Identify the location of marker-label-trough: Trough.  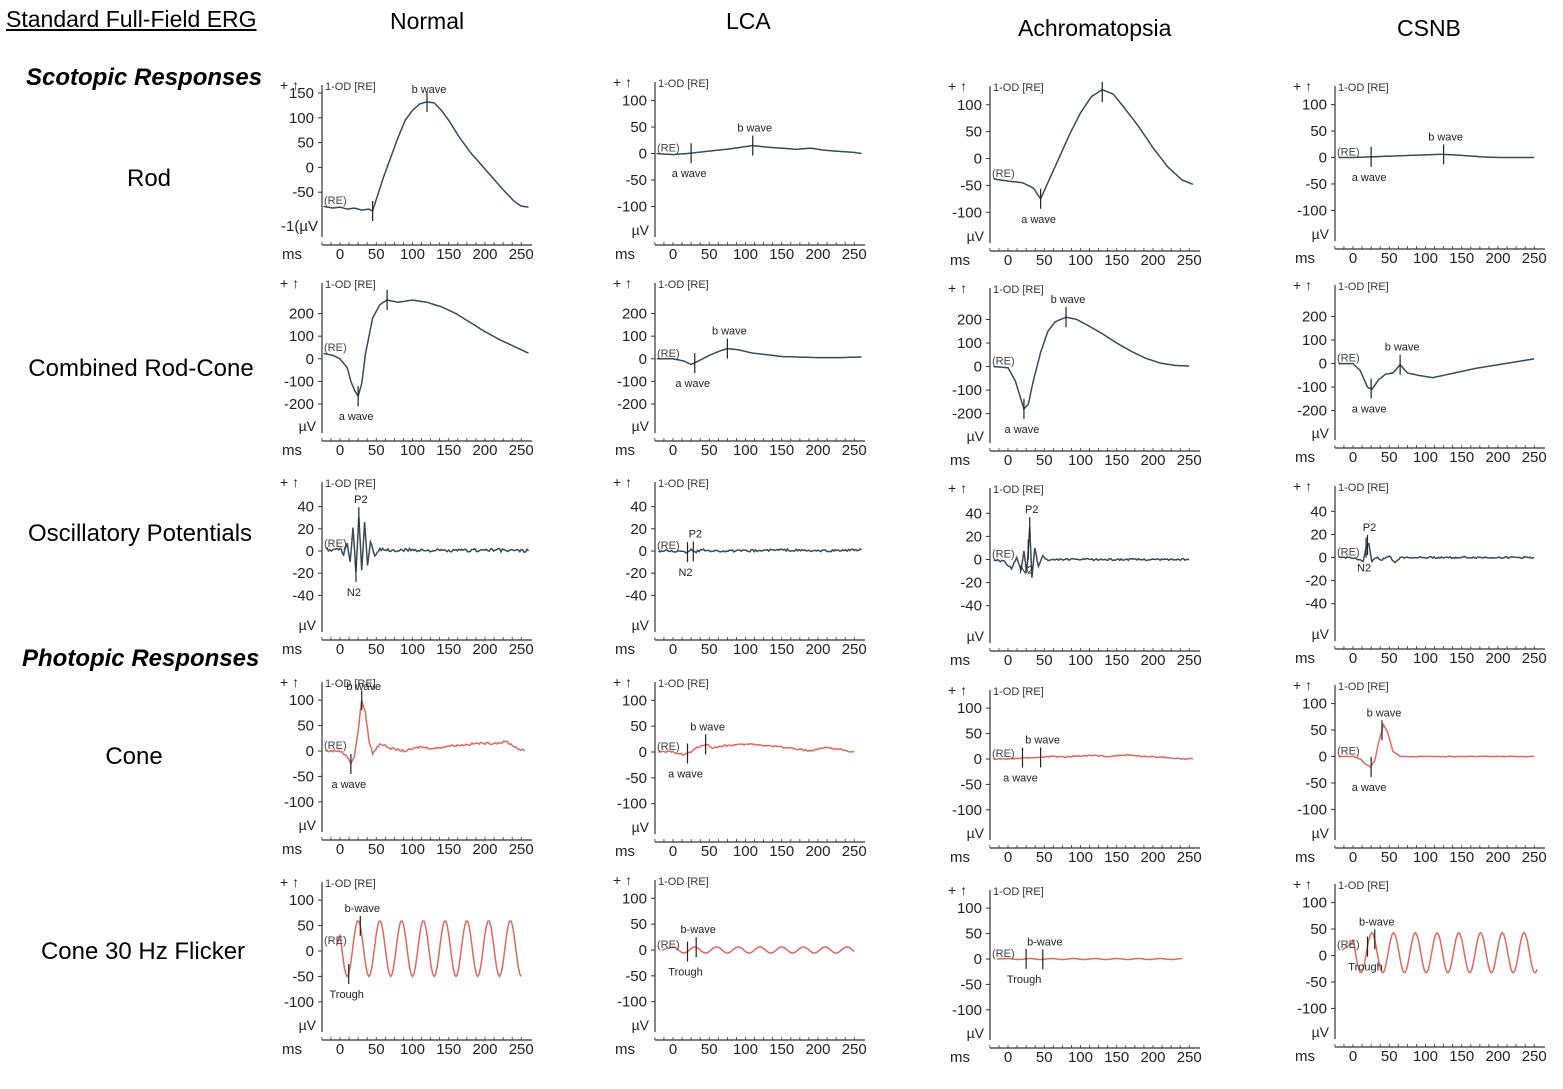
(1024, 980).